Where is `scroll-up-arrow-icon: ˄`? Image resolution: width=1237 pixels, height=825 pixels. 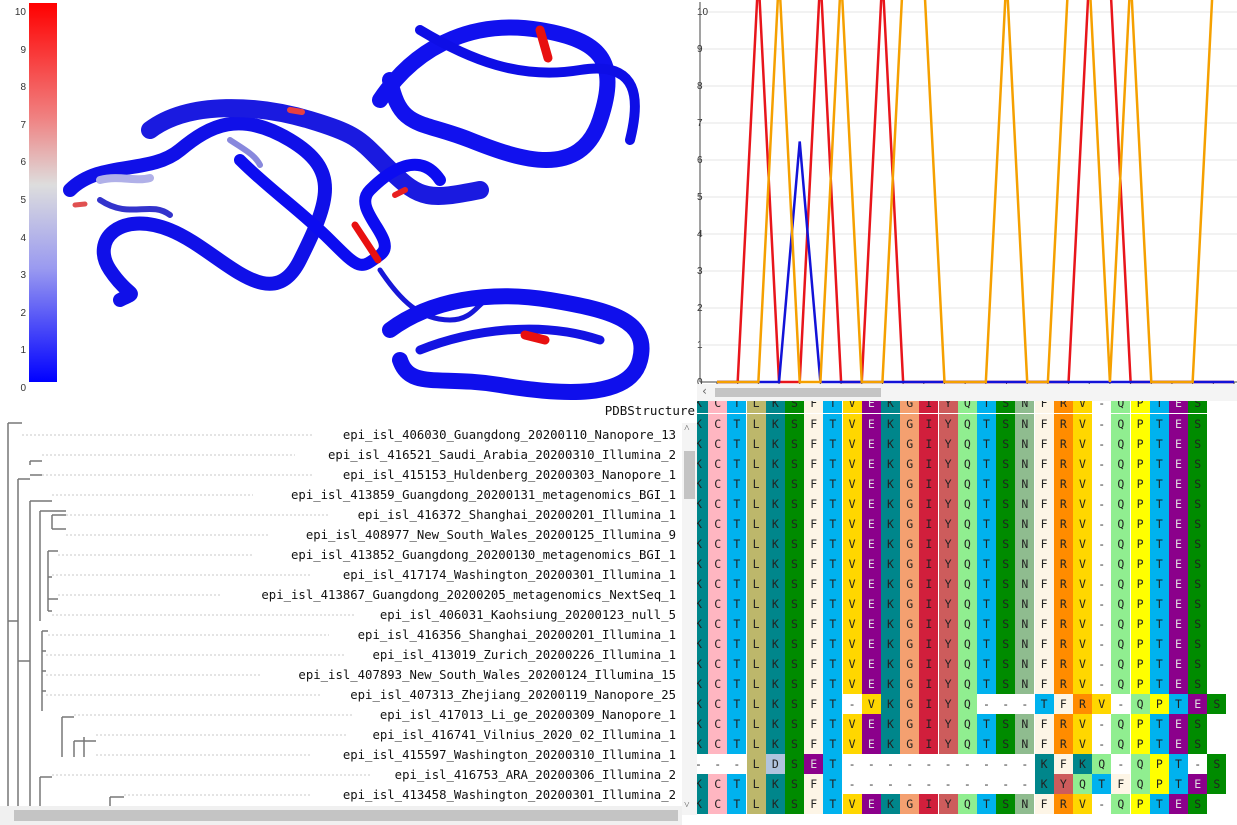 scroll-up-arrow-icon: ˄ is located at coordinates (687, 428).